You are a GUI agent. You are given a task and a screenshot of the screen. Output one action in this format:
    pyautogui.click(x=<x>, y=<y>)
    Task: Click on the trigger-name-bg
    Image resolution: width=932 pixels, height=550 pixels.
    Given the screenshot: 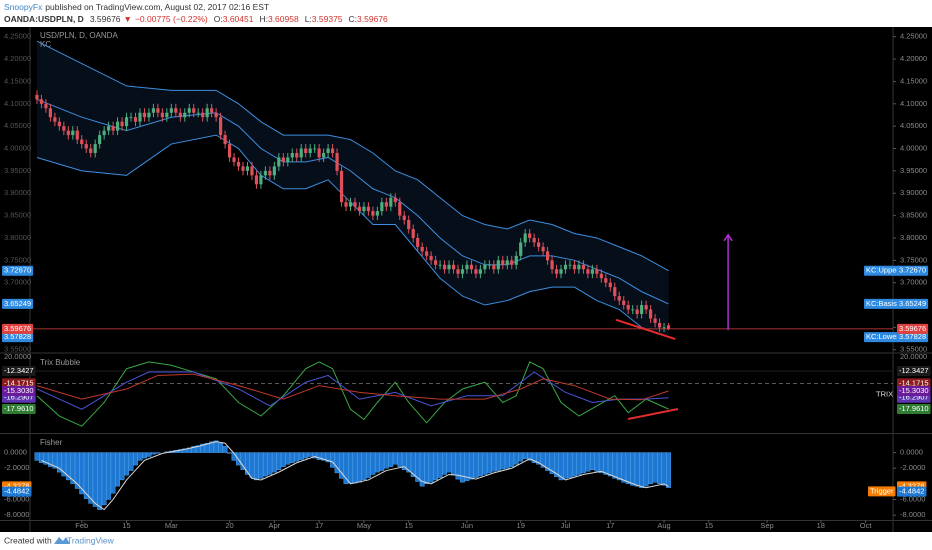 What is the action you would take?
    pyautogui.click(x=882, y=491)
    